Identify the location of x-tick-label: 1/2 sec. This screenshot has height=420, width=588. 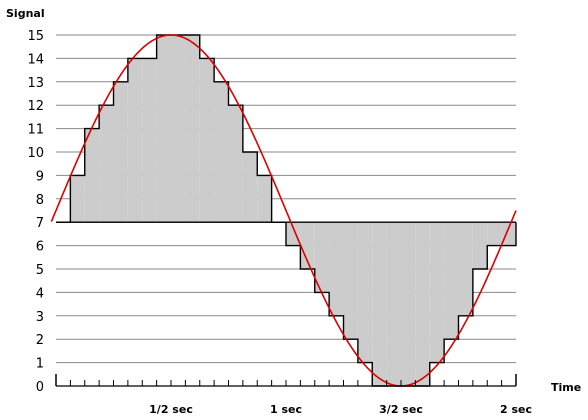
(171, 409).